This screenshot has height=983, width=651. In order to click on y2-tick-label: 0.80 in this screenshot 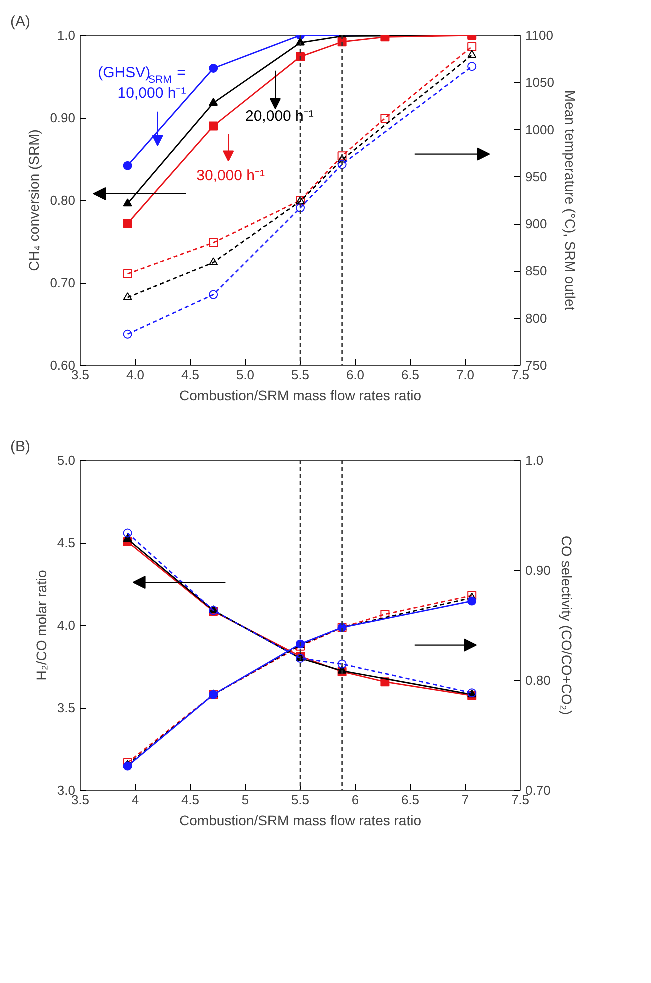, I will do `click(538, 680)`.